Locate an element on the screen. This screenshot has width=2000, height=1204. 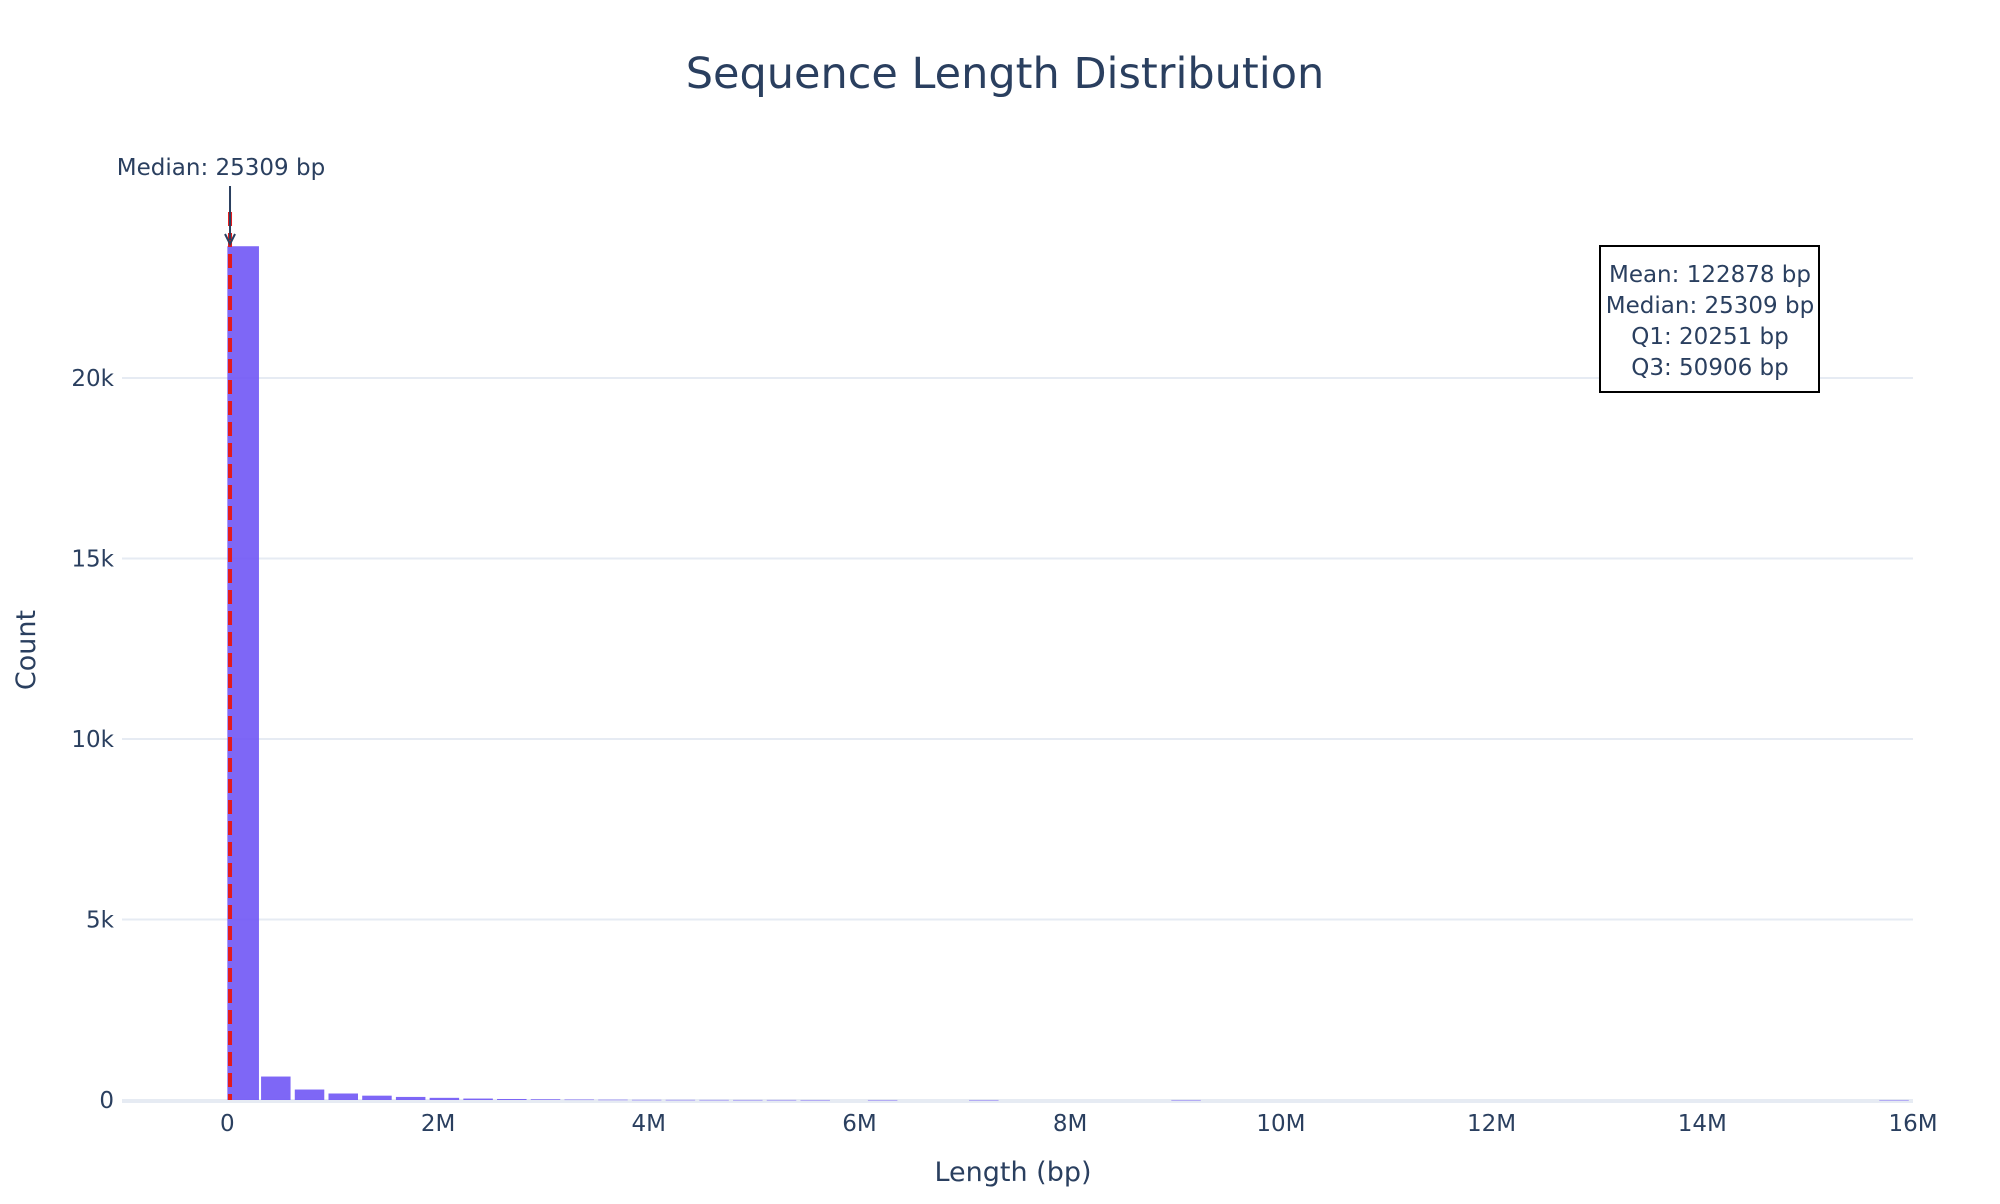
x-axis-label: Length (bp) is located at coordinates (1012, 1172).